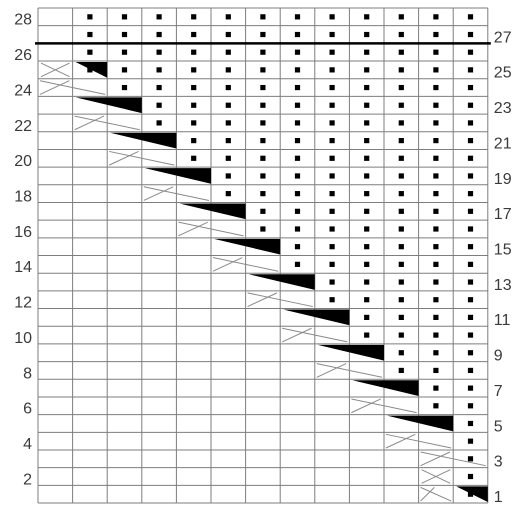 The width and height of the screenshot is (527, 508). I want to click on left-row-label: 14, so click(23, 267).